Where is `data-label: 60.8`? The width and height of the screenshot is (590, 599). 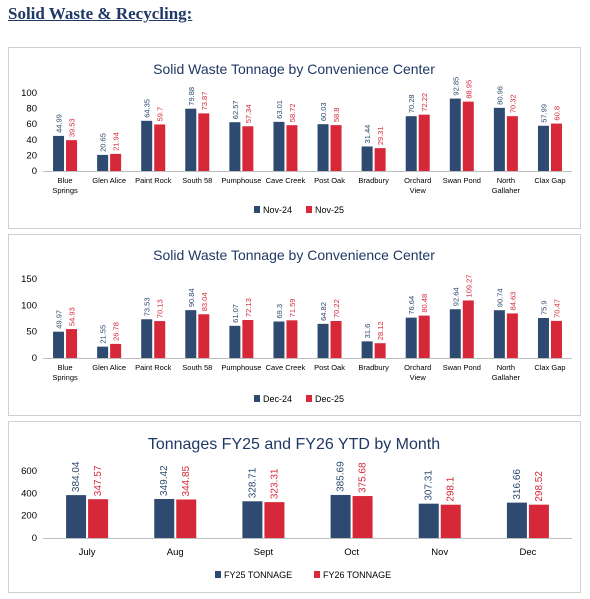
data-label: 60.8 is located at coordinates (556, 113).